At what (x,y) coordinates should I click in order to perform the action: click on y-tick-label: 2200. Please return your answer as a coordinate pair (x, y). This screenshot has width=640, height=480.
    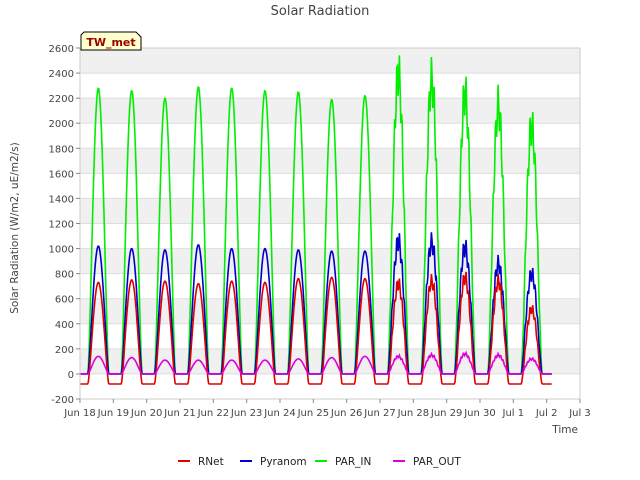
    Looking at the image, I should click on (61, 99).